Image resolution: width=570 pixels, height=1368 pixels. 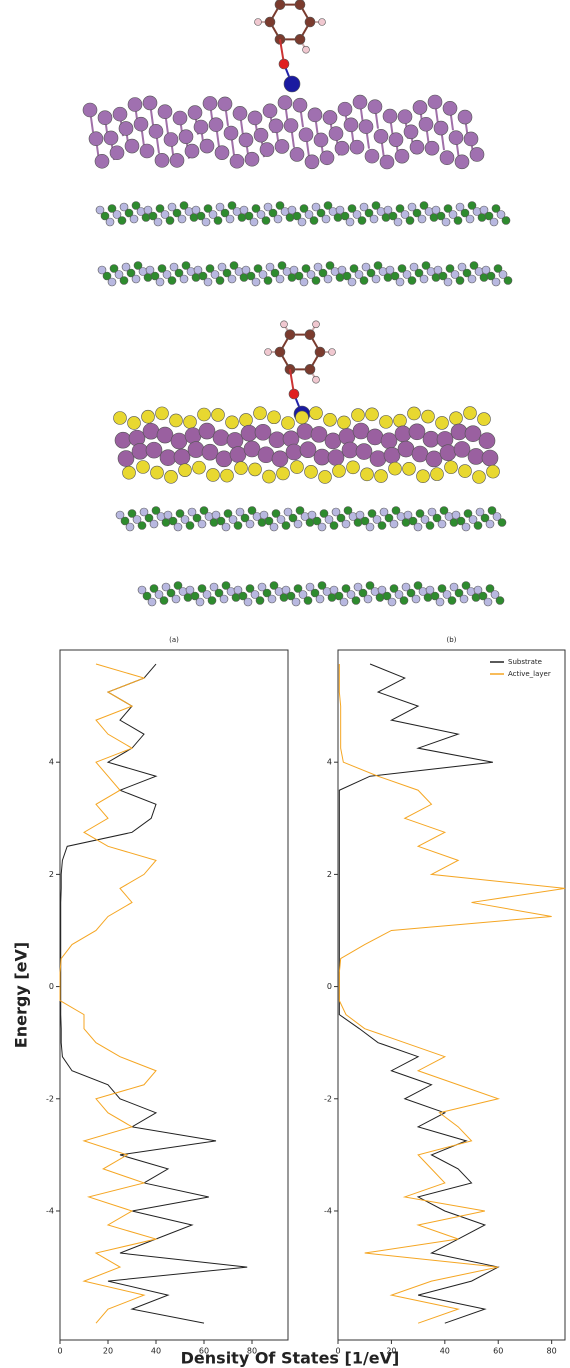 I want to click on y-tick-label: -2, so click(x=50, y=1098).